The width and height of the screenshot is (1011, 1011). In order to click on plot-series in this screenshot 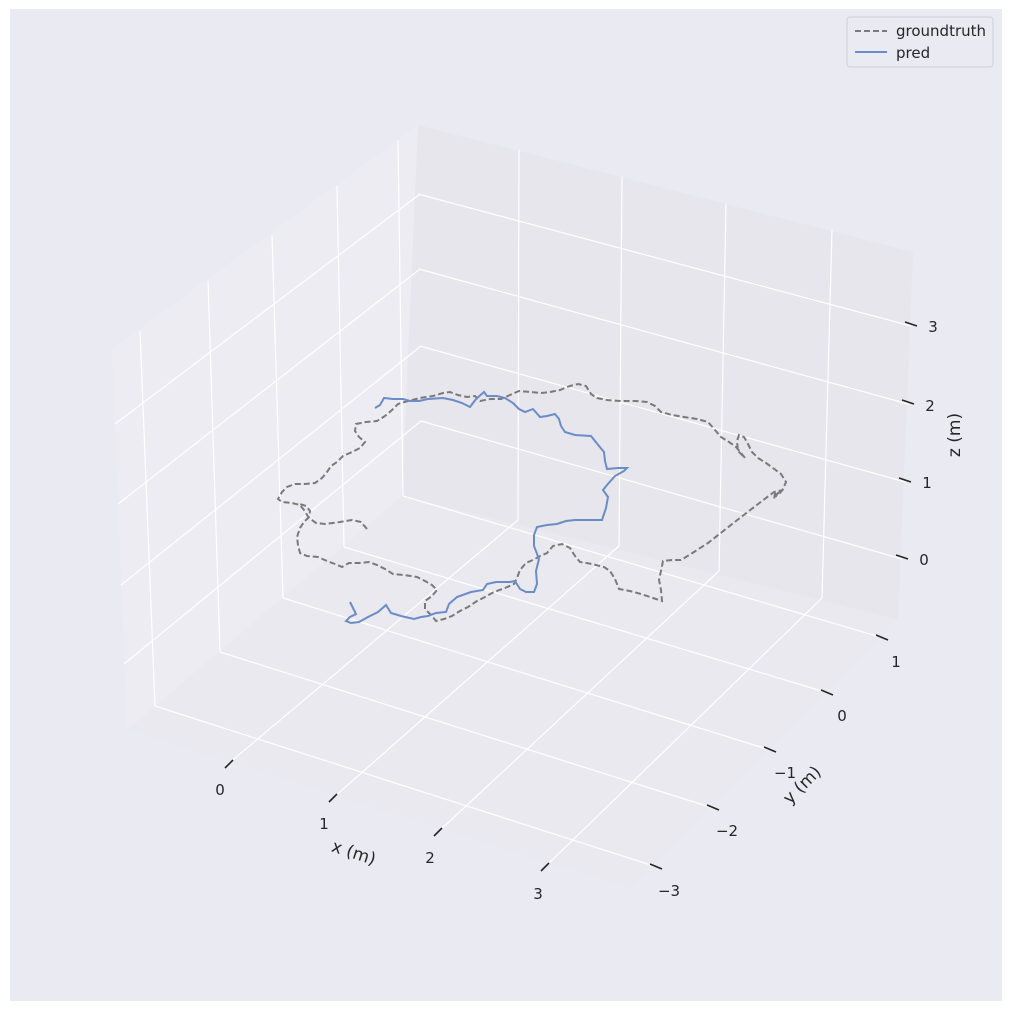, I will do `click(532, 503)`.